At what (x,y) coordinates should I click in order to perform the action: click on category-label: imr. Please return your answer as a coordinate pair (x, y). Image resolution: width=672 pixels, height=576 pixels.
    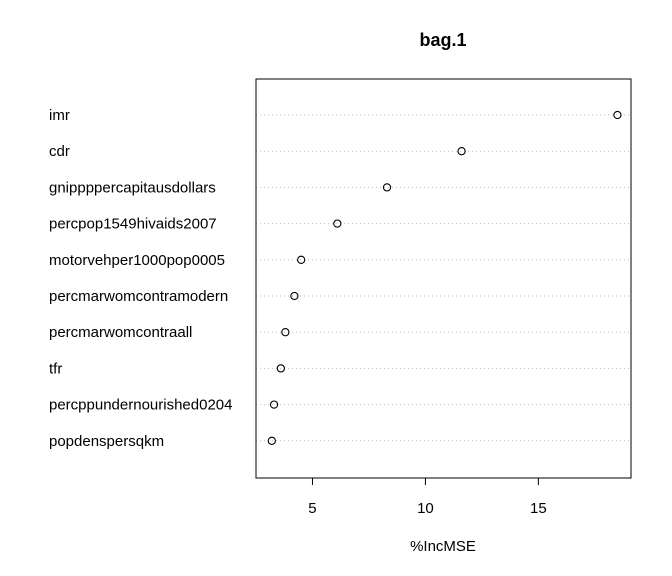
    Looking at the image, I should click on (59, 115).